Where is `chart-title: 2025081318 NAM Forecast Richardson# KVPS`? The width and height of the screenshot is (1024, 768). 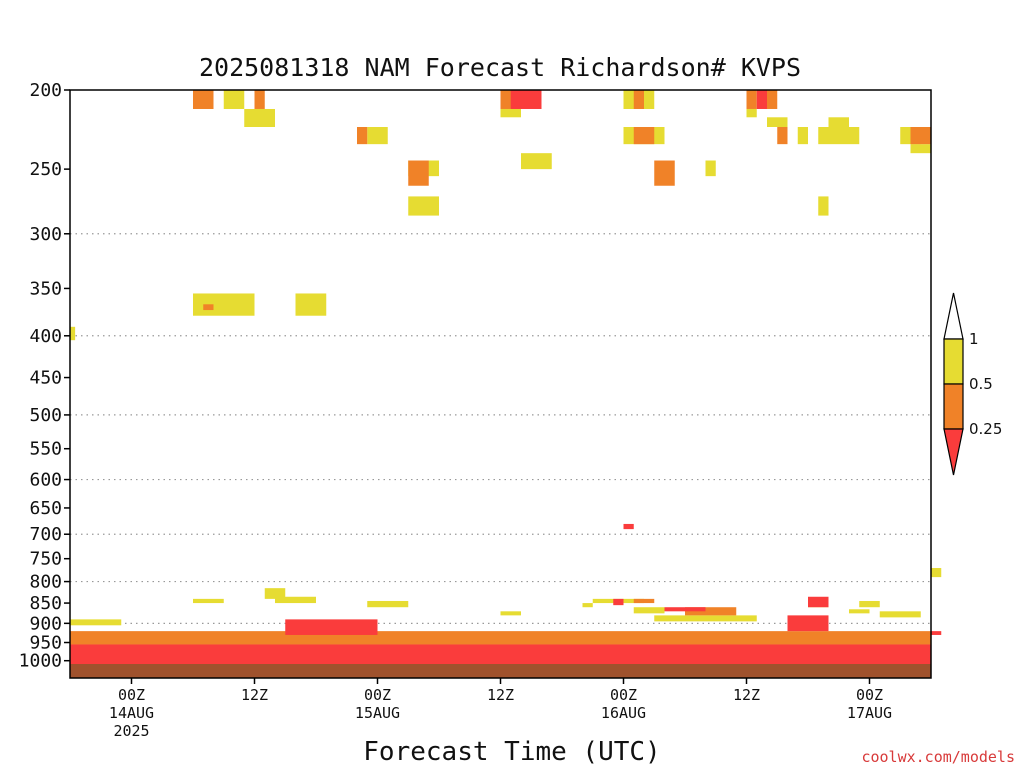 chart-title: 2025081318 NAM Forecast Richardson# KVPS is located at coordinates (500, 67).